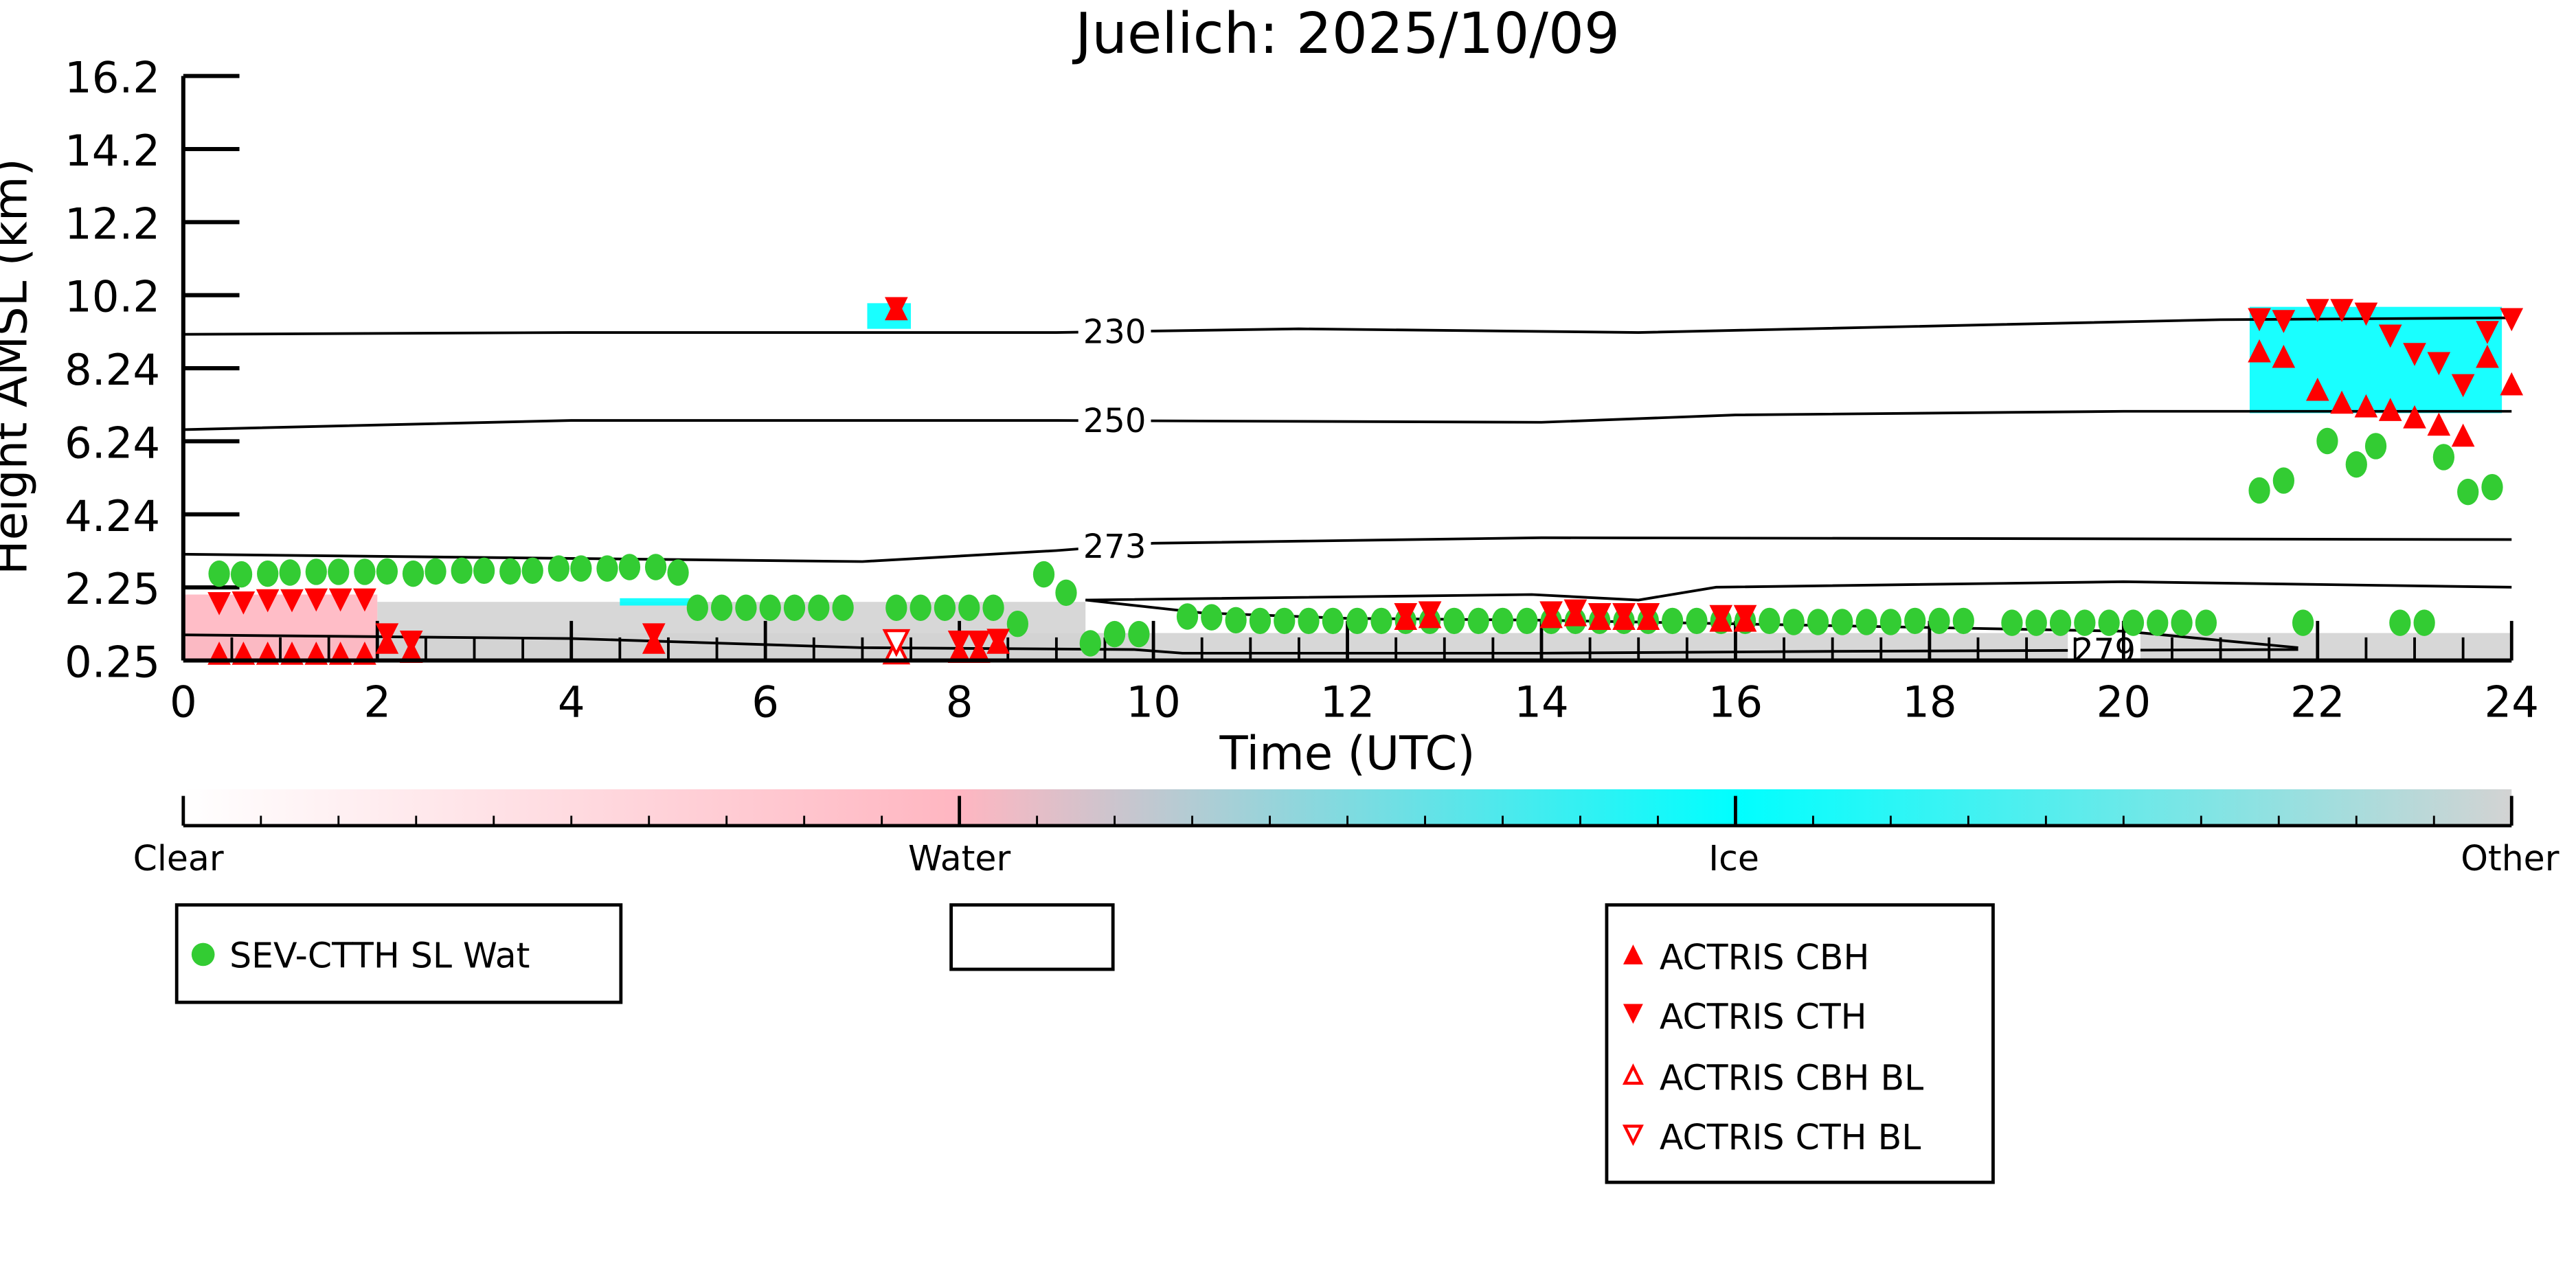 This screenshot has width=2576, height=1288. Describe the element at coordinates (379, 956) in the screenshot. I see `legend-label-sev: SEV-CTTH SL Wat` at that location.